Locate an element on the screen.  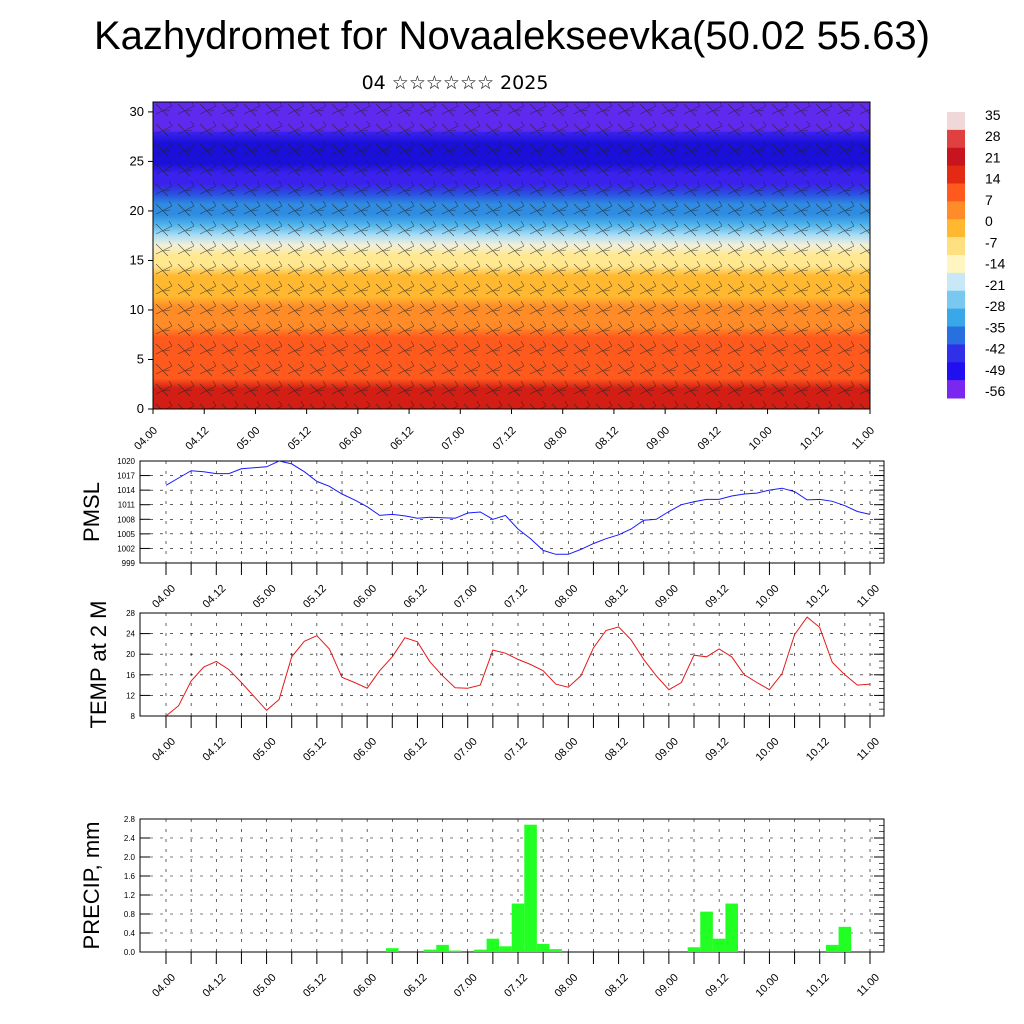
y-tick-label: 1008 is located at coordinates (126, 519).